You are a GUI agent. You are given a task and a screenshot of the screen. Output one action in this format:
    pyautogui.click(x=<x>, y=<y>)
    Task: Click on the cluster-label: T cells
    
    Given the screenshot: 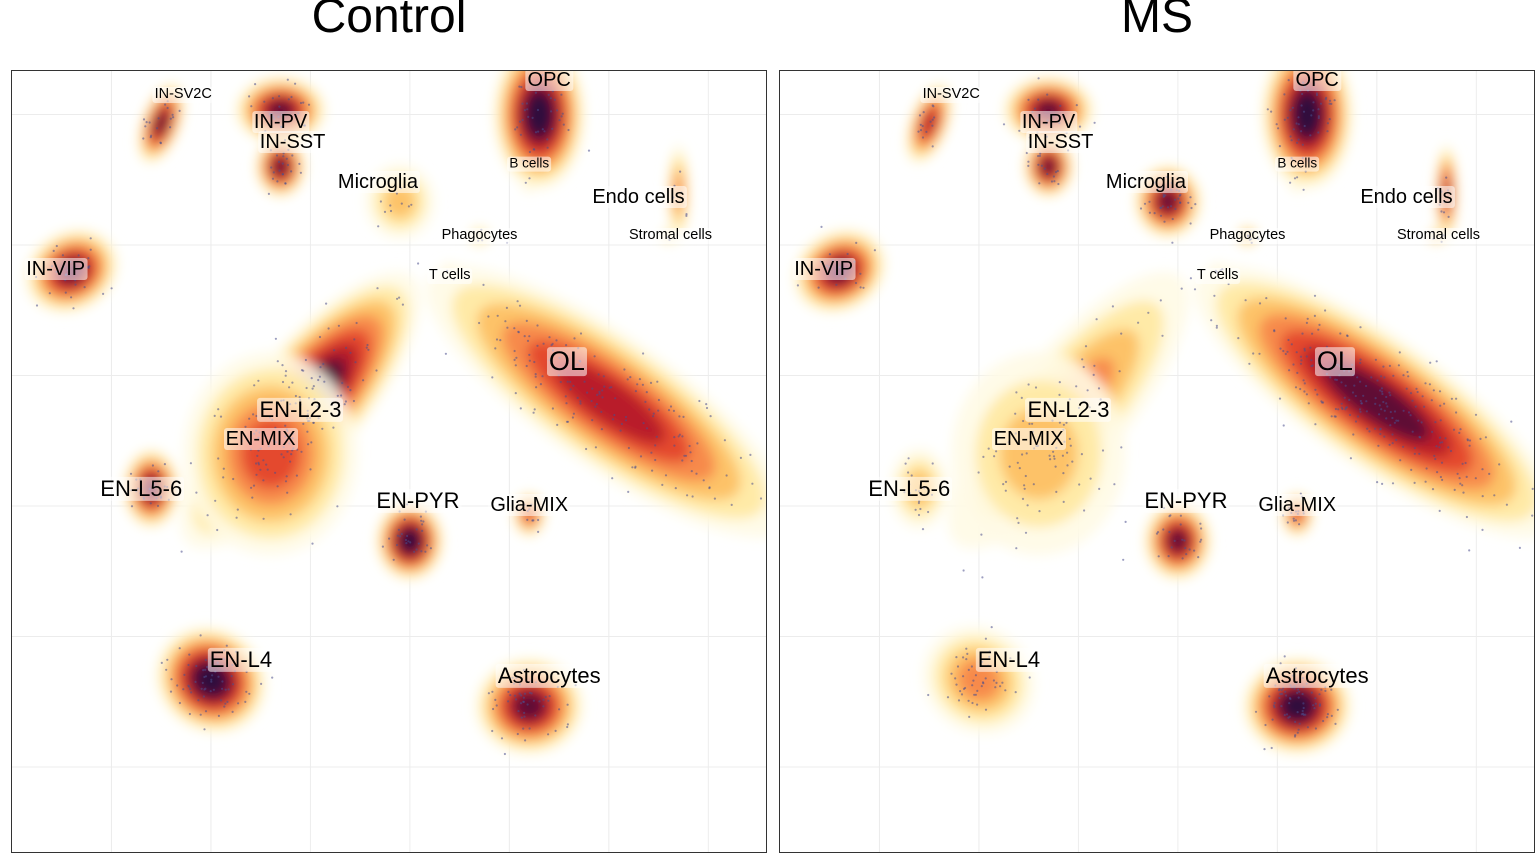 What is the action you would take?
    pyautogui.click(x=450, y=276)
    